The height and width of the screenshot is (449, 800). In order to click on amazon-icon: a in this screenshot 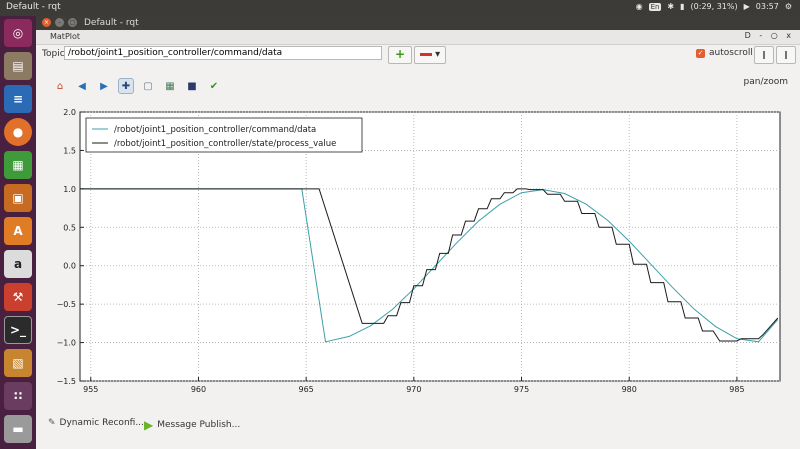, I will do `click(18, 264)`.